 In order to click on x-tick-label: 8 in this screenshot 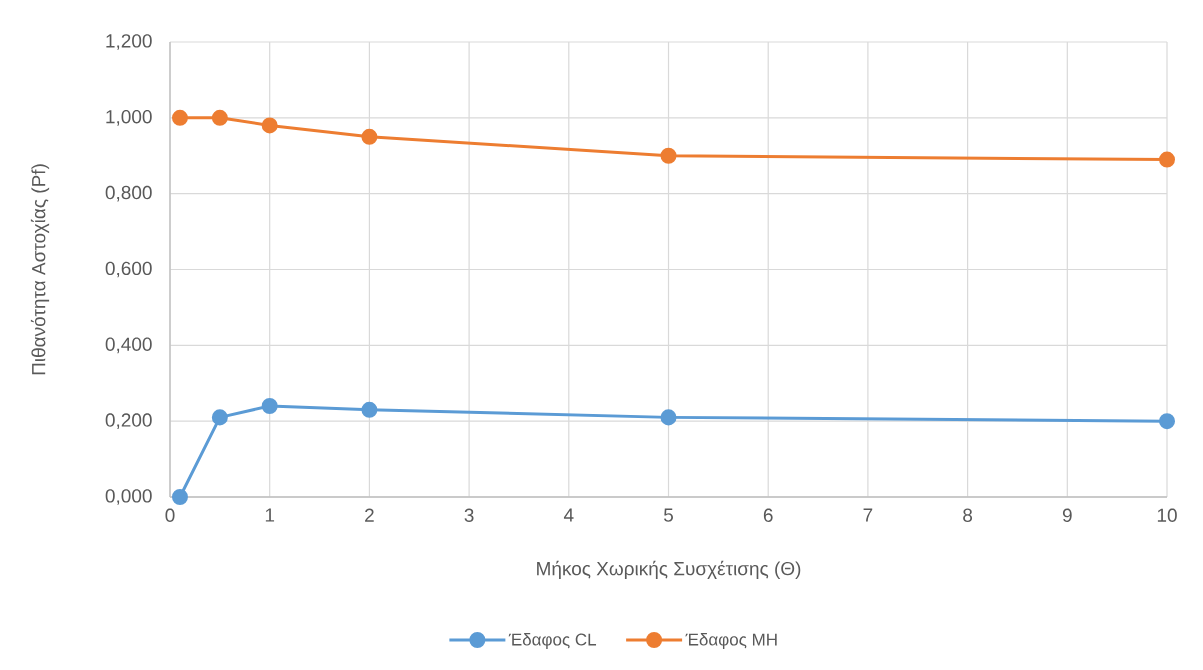, I will do `click(968, 515)`.